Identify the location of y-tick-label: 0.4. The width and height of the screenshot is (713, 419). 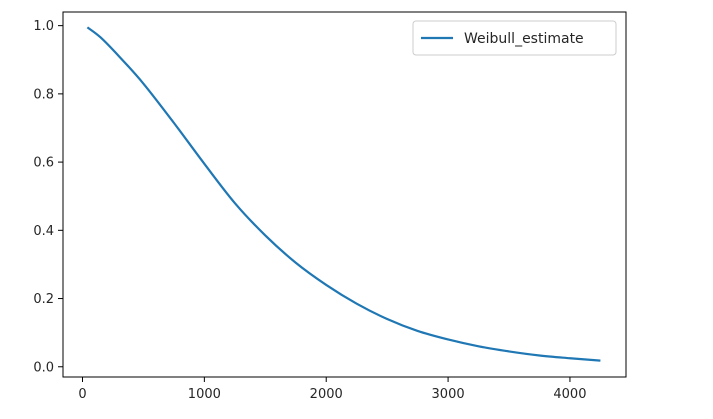
(43, 231).